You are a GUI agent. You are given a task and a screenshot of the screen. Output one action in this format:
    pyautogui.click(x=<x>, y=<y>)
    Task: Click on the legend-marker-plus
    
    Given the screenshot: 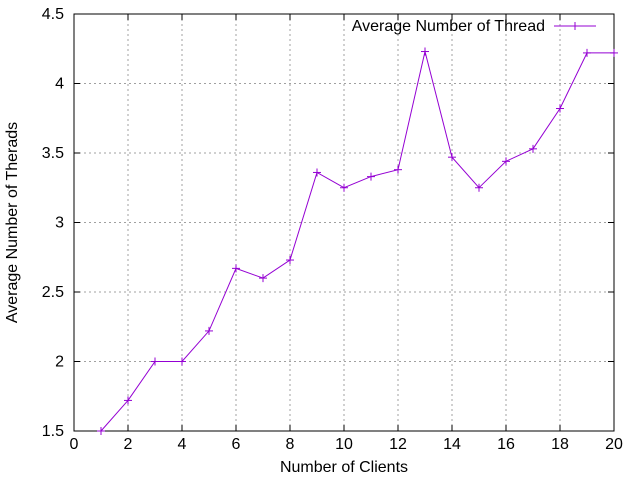 What is the action you would take?
    pyautogui.click(x=575, y=26)
    